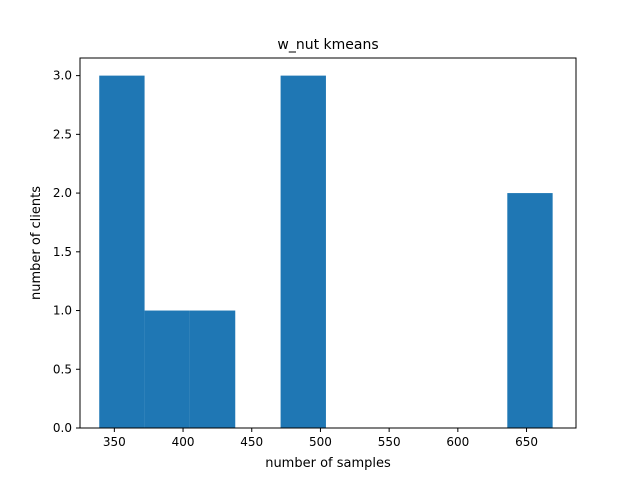 Image resolution: width=640 pixels, height=484 pixels. Describe the element at coordinates (62, 76) in the screenshot. I see `y-tick-label: 3.0` at that location.